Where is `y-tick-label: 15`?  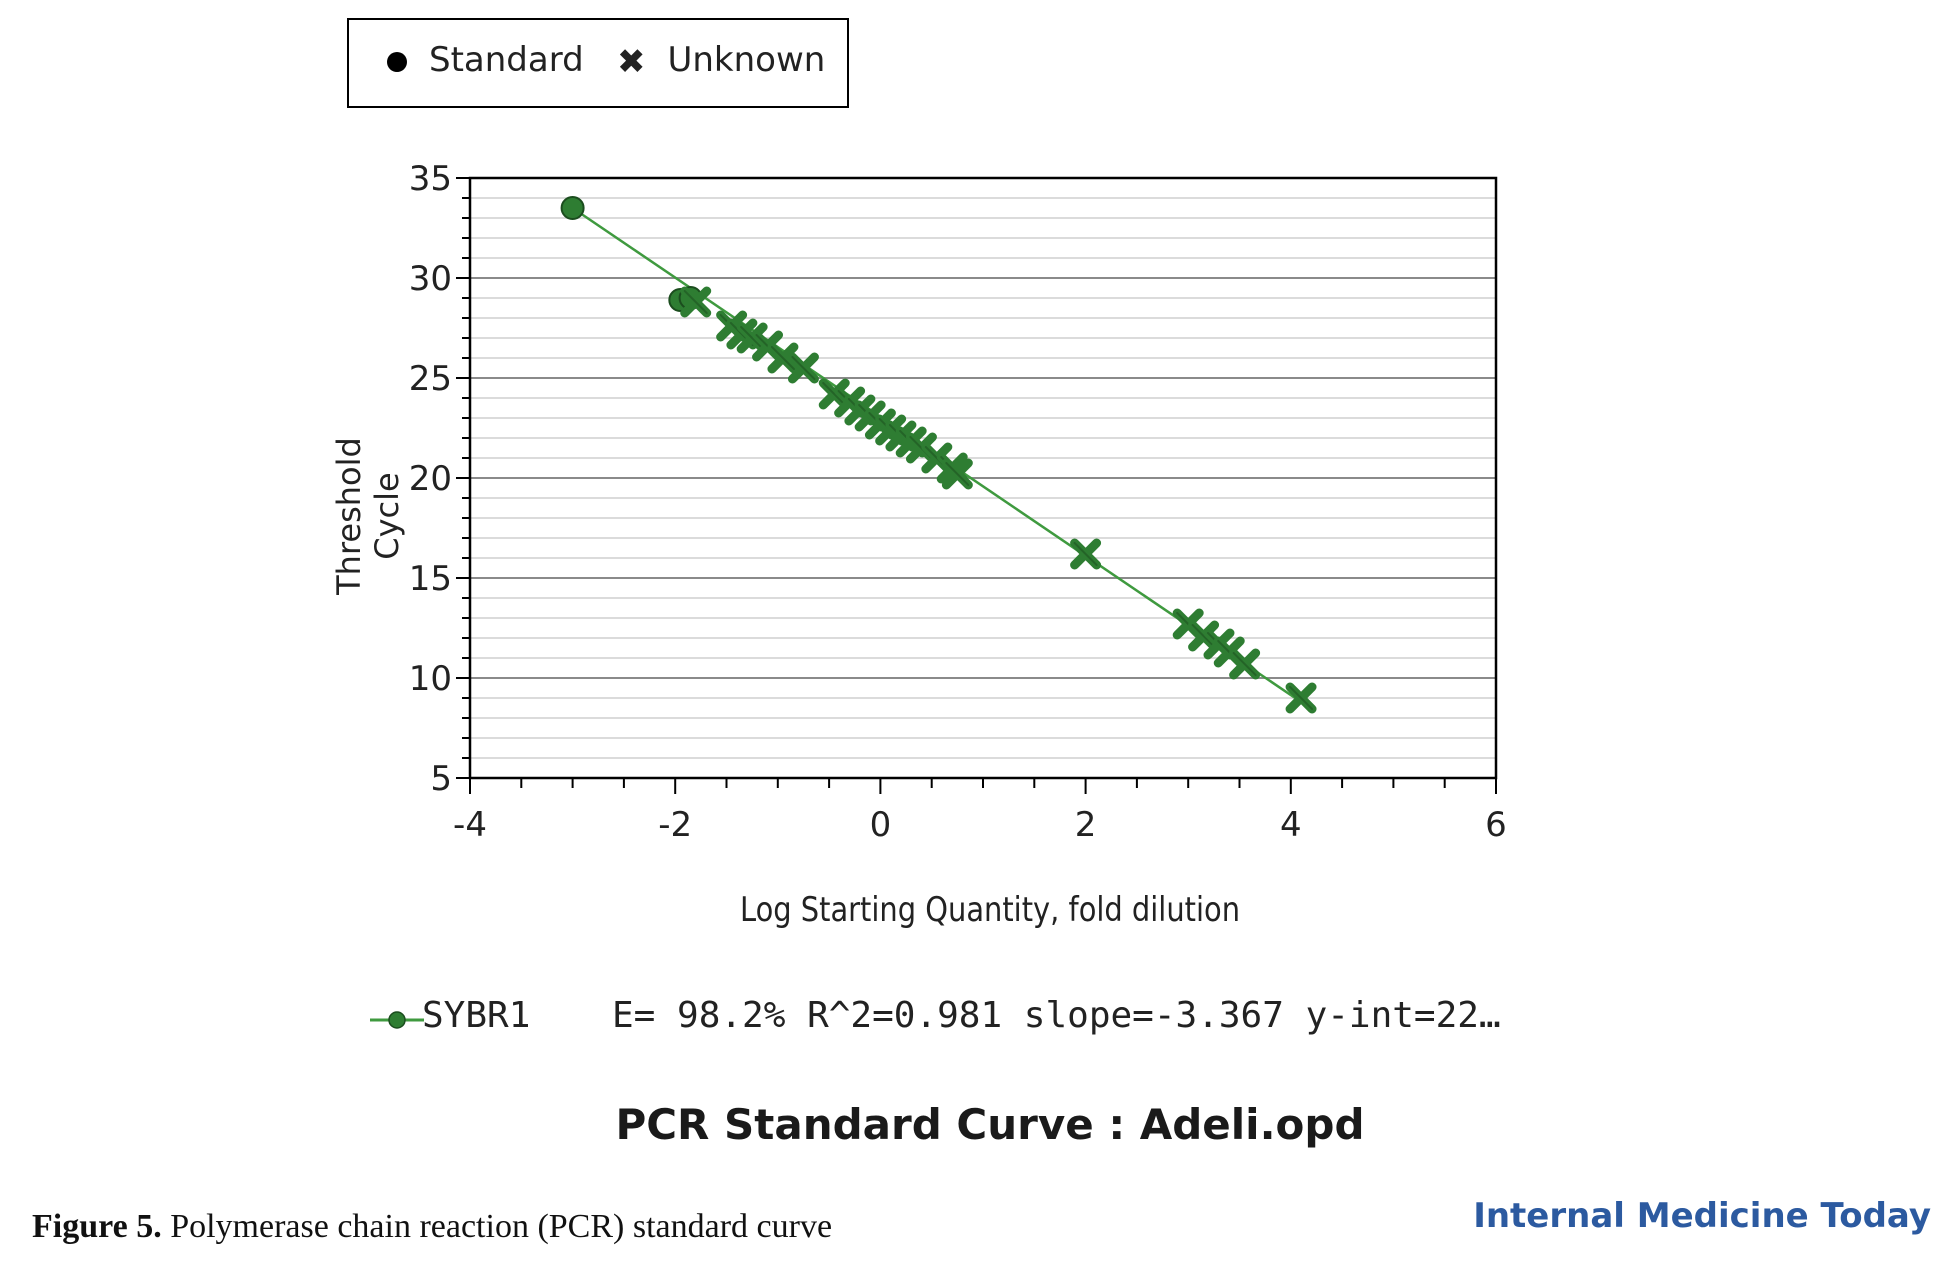
y-tick-label: 15 is located at coordinates (430, 579).